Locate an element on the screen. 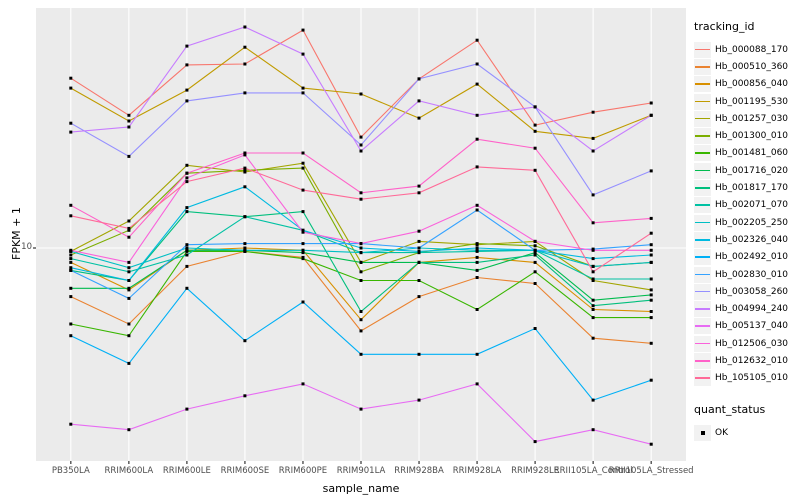 The image size is (800, 500). x-tick-label: RRIM928LE is located at coordinates (535, 471).